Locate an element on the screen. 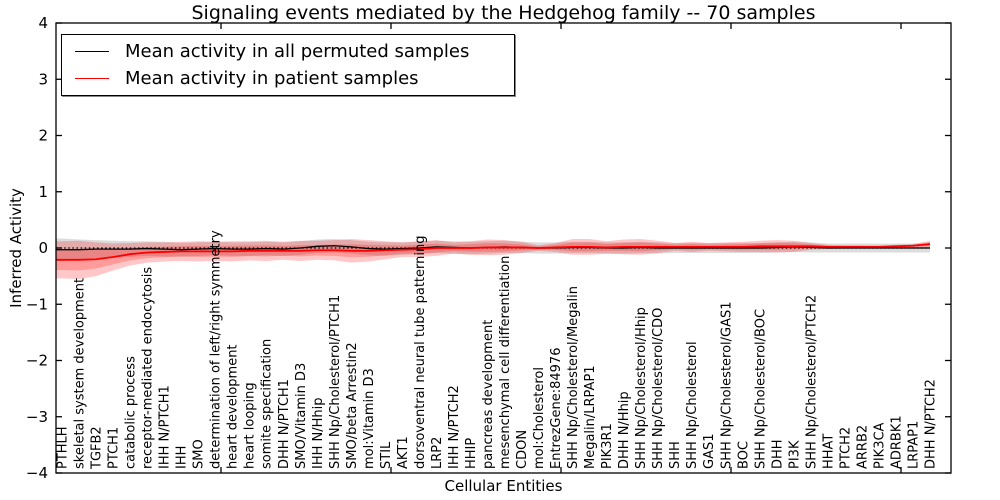  x-category-label: mol:Cholesterol is located at coordinates (539, 418).